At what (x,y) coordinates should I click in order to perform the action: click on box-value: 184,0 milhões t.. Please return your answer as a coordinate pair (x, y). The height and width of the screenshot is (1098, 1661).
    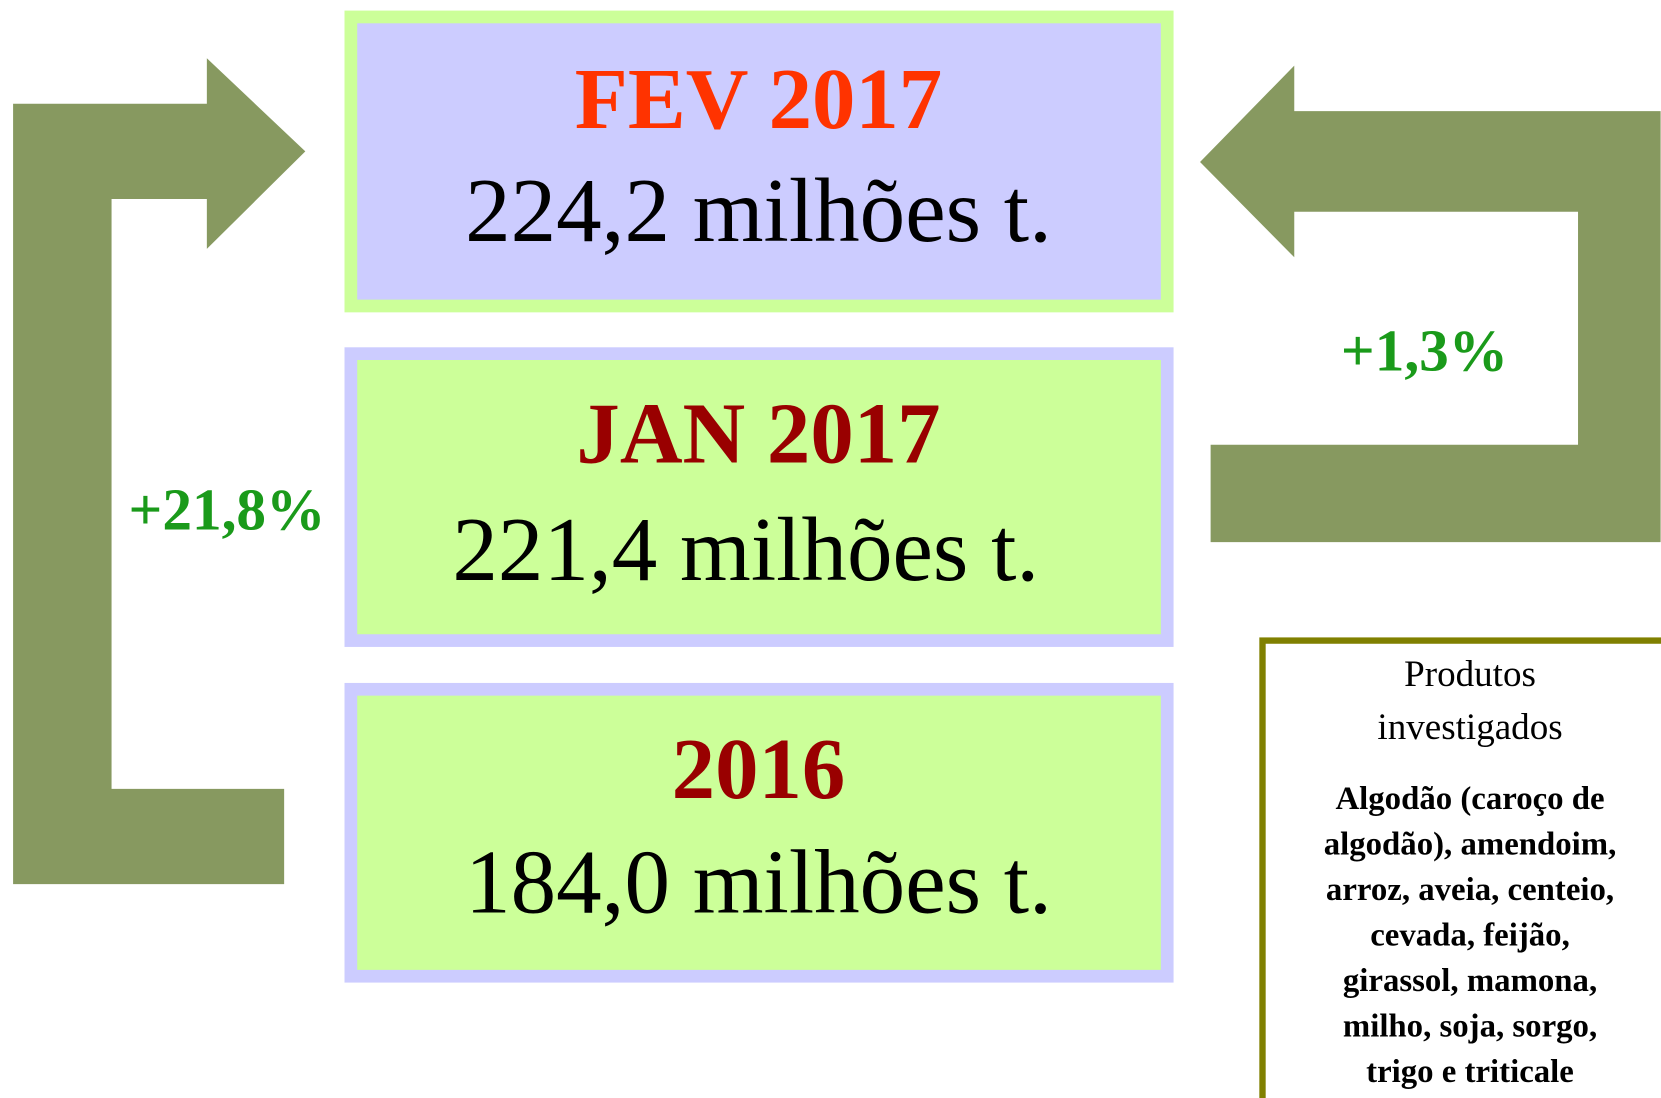
    Looking at the image, I should click on (758, 881).